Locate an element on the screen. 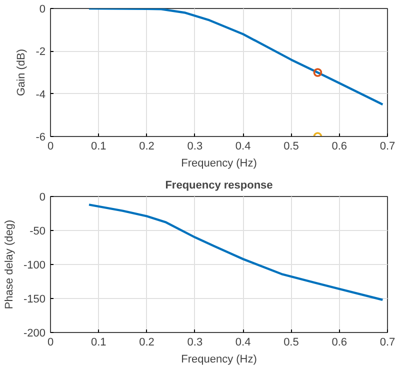  y-tick-label: -4 is located at coordinates (41, 94).